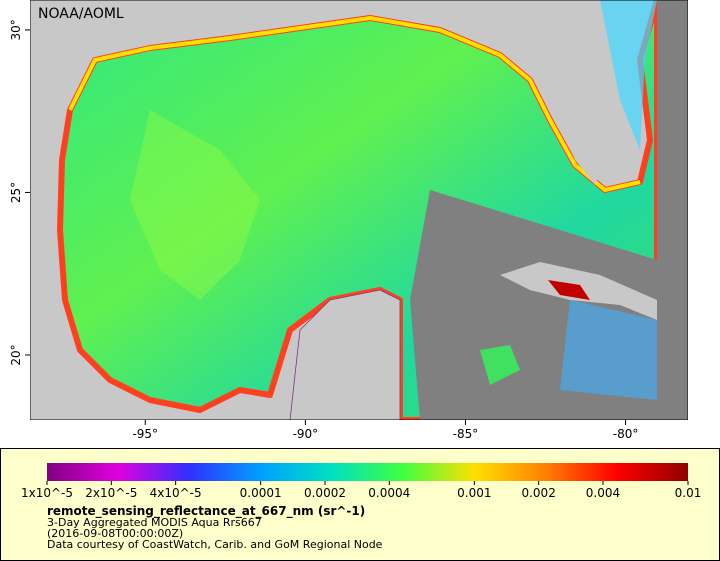 This screenshot has height=561, width=720. I want to click on x-tick-label: -80°, so click(626, 434).